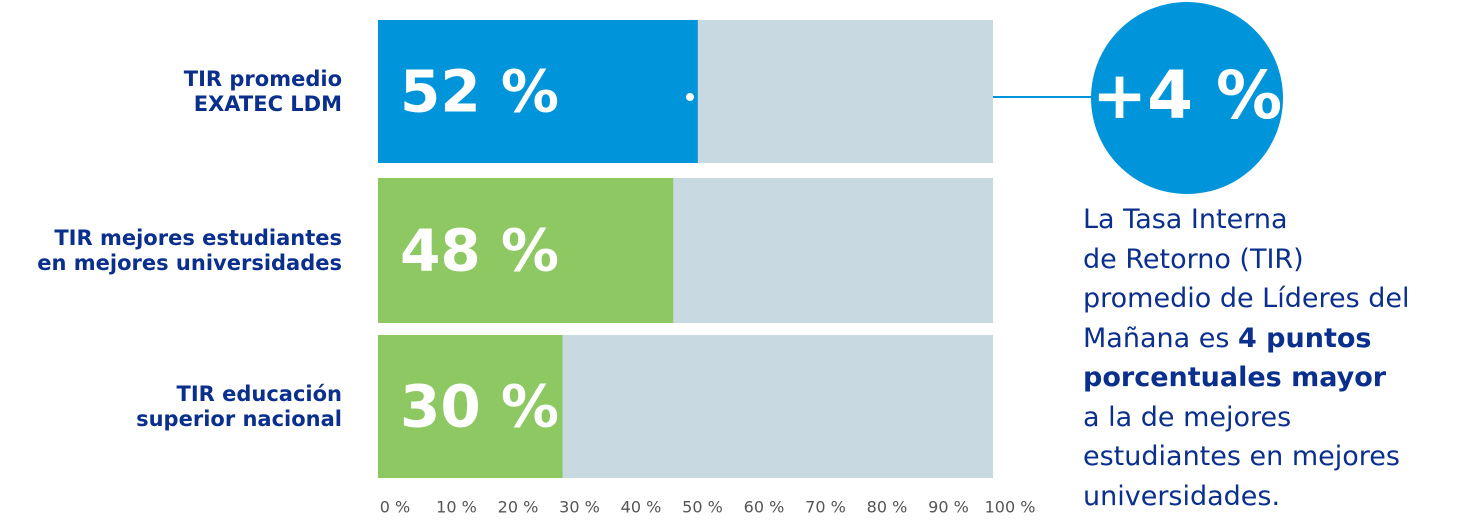  I want to click on description-line: universidades., so click(1246, 497).